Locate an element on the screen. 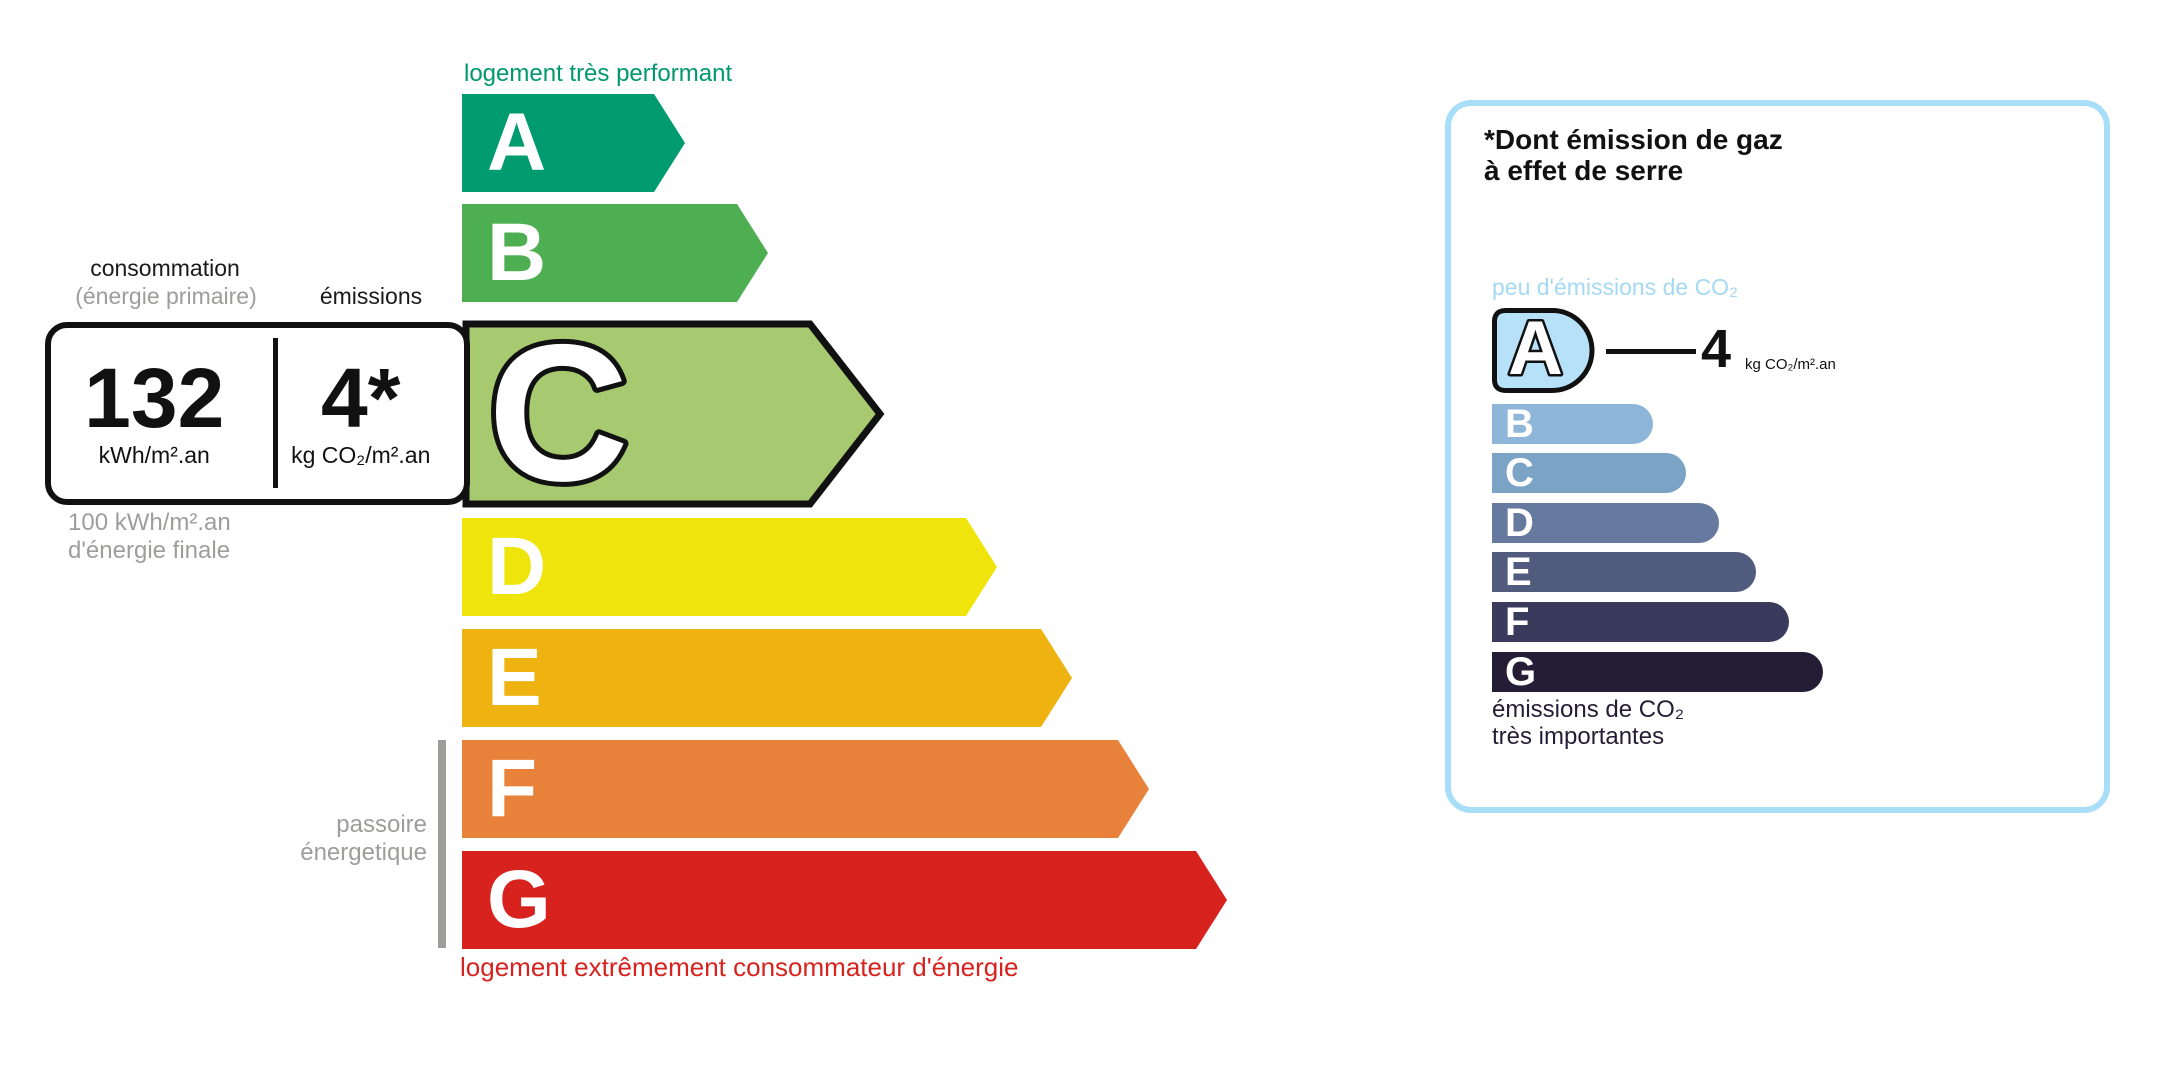 This screenshot has height=1079, width=2169. co2-high-label: émissions de CO₂ très importantes is located at coordinates (1588, 723).